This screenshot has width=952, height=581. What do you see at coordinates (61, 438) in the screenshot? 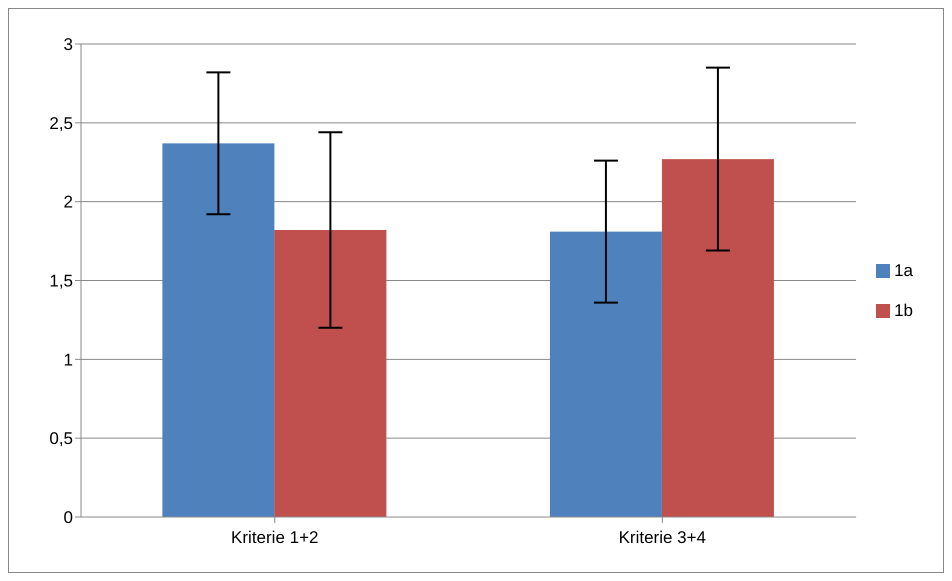
I see `y-tick-label: 0,5` at bounding box center [61, 438].